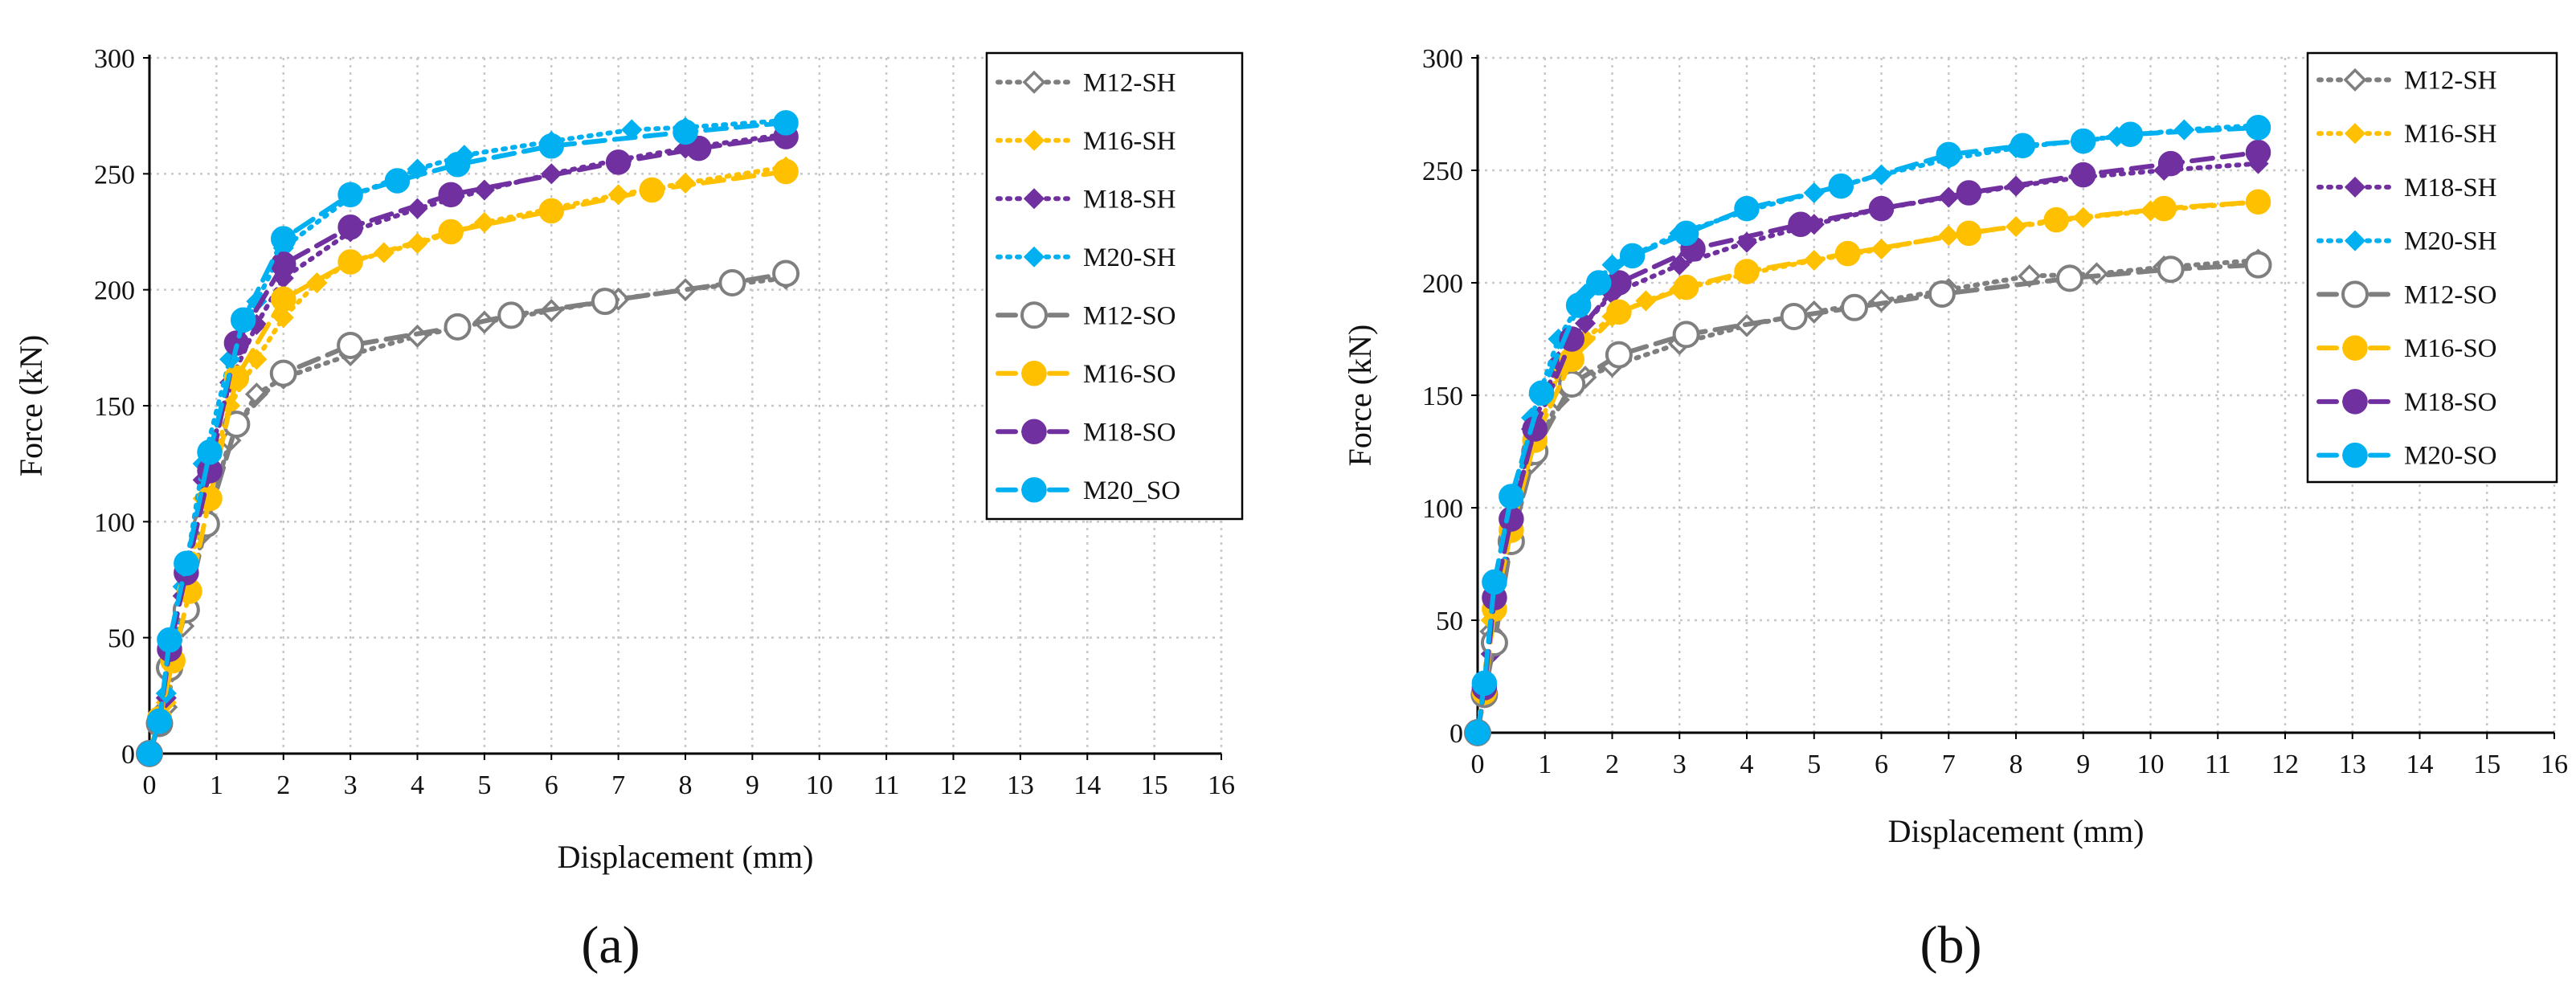  What do you see at coordinates (1129, 374) in the screenshot?
I see `legend-label: M16-SO` at bounding box center [1129, 374].